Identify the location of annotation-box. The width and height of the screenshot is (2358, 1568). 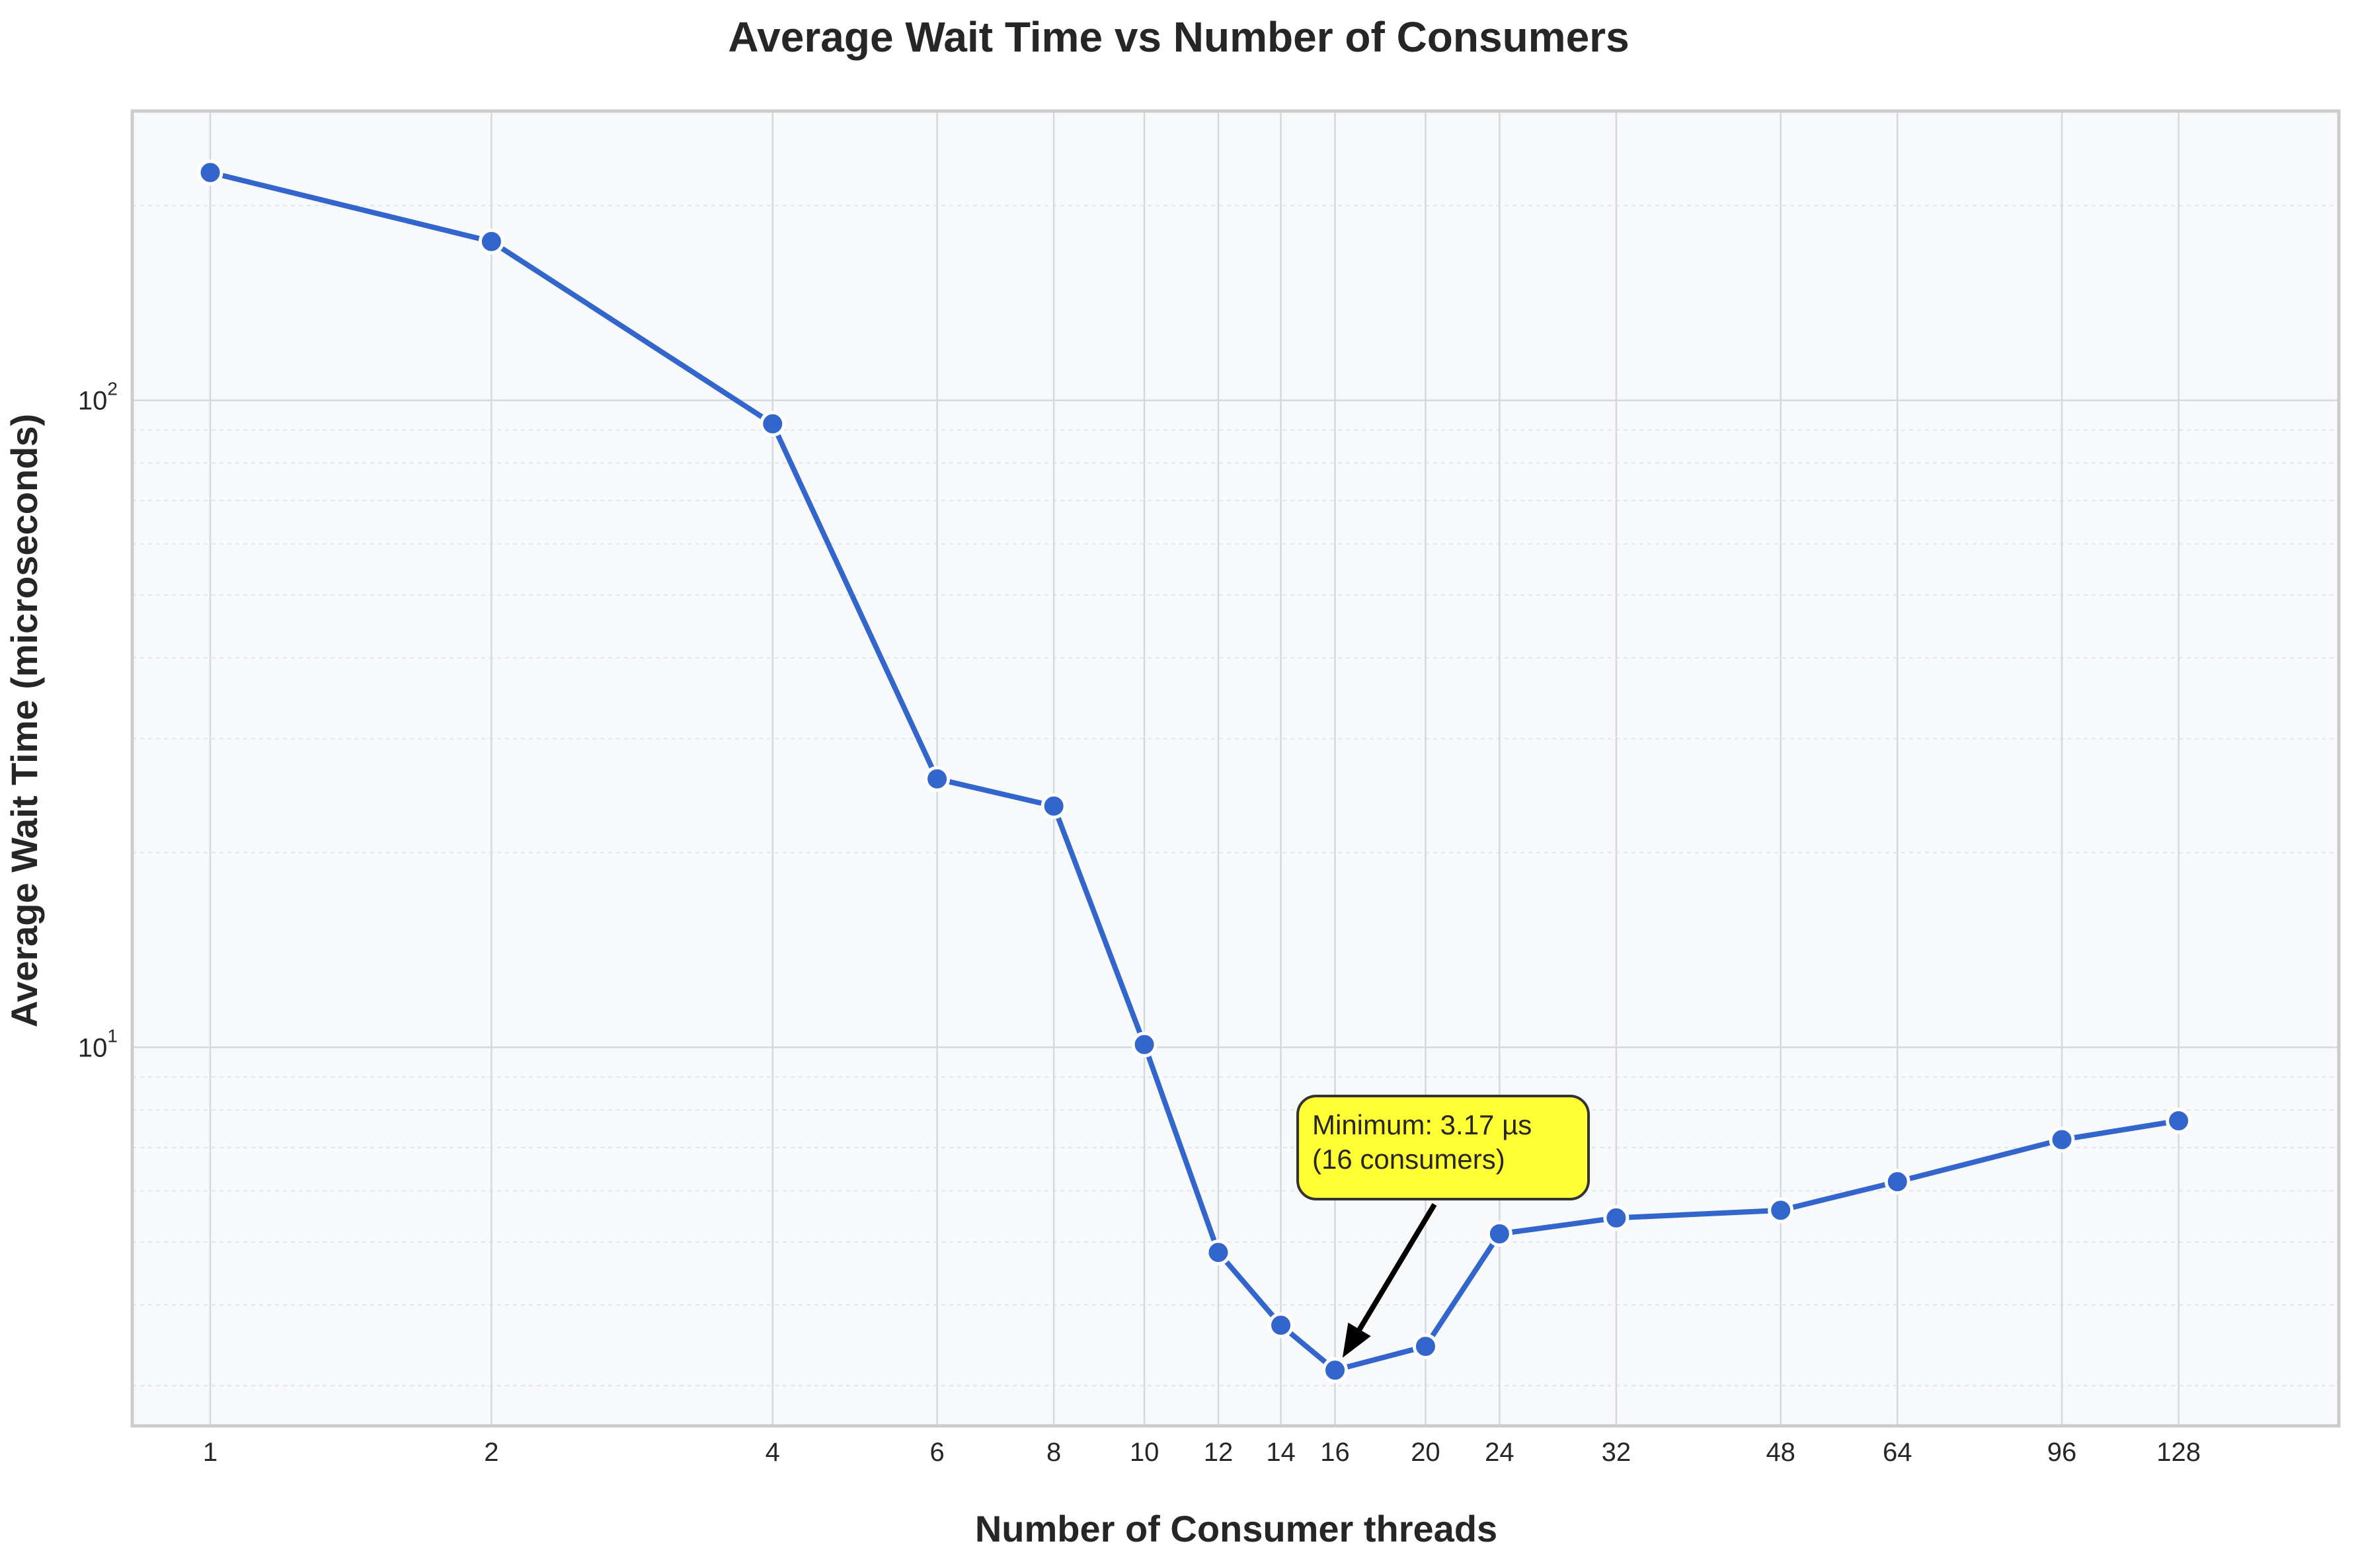
(1443, 1147).